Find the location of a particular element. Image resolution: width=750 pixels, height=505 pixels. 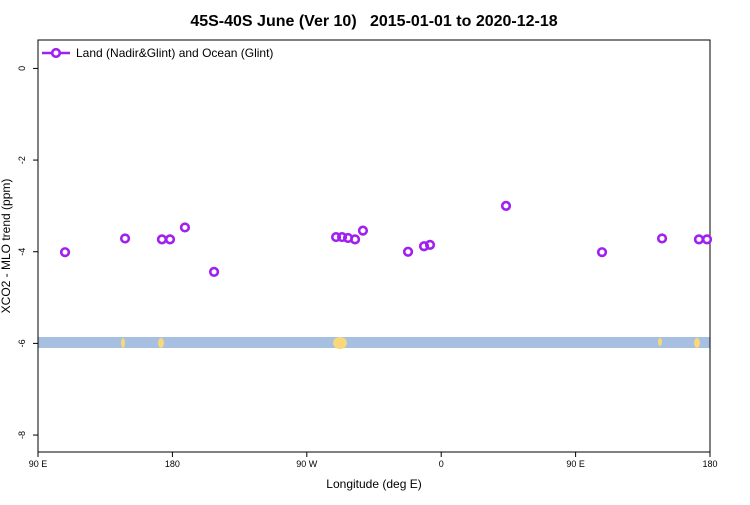

x-tick-label: 90 W is located at coordinates (307, 464).